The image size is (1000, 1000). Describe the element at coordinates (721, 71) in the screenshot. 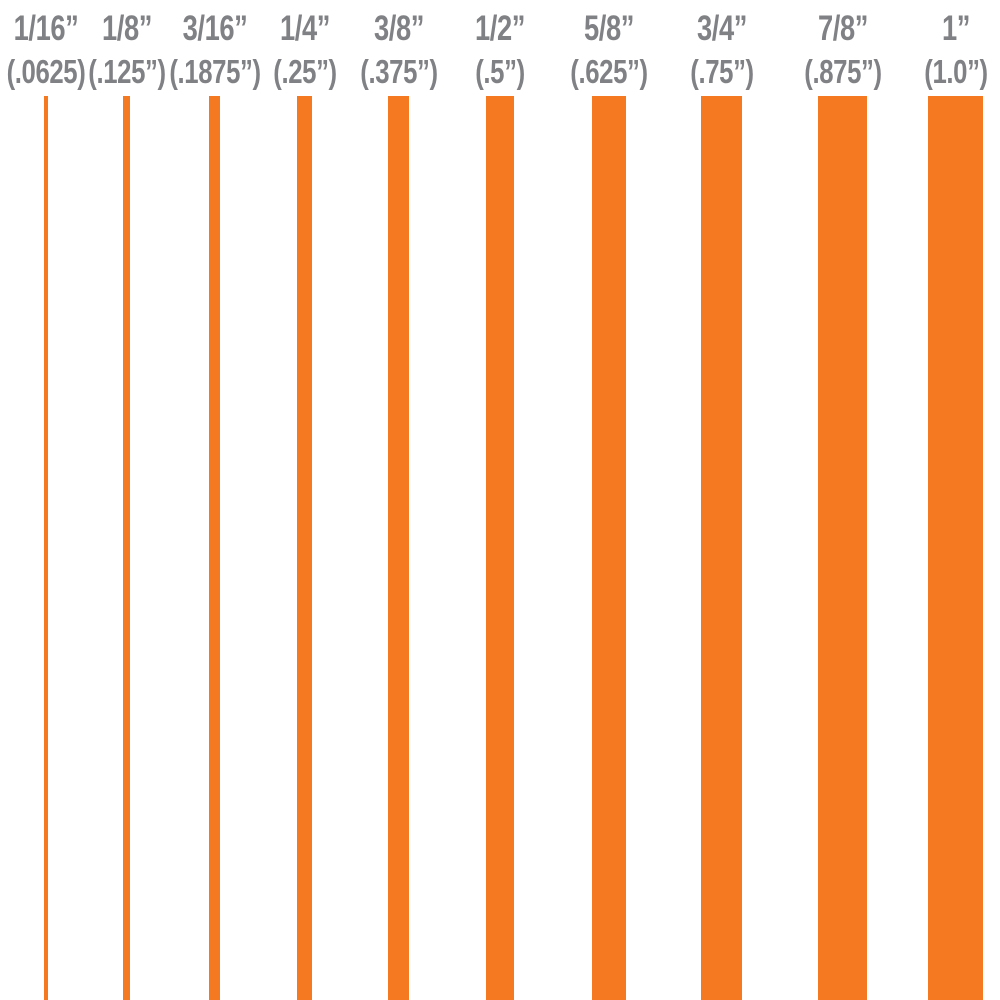

I see `decimal-label: (.75”)` at that location.